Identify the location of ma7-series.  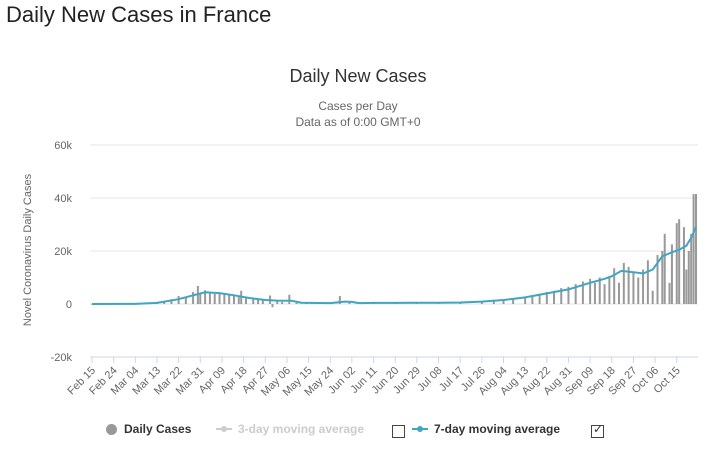
(394, 265).